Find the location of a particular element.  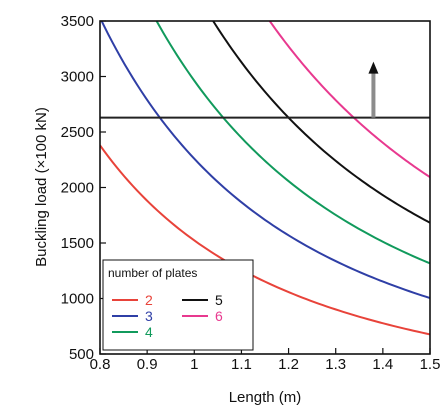

x-tick-label: 1.1 is located at coordinates (241, 364).